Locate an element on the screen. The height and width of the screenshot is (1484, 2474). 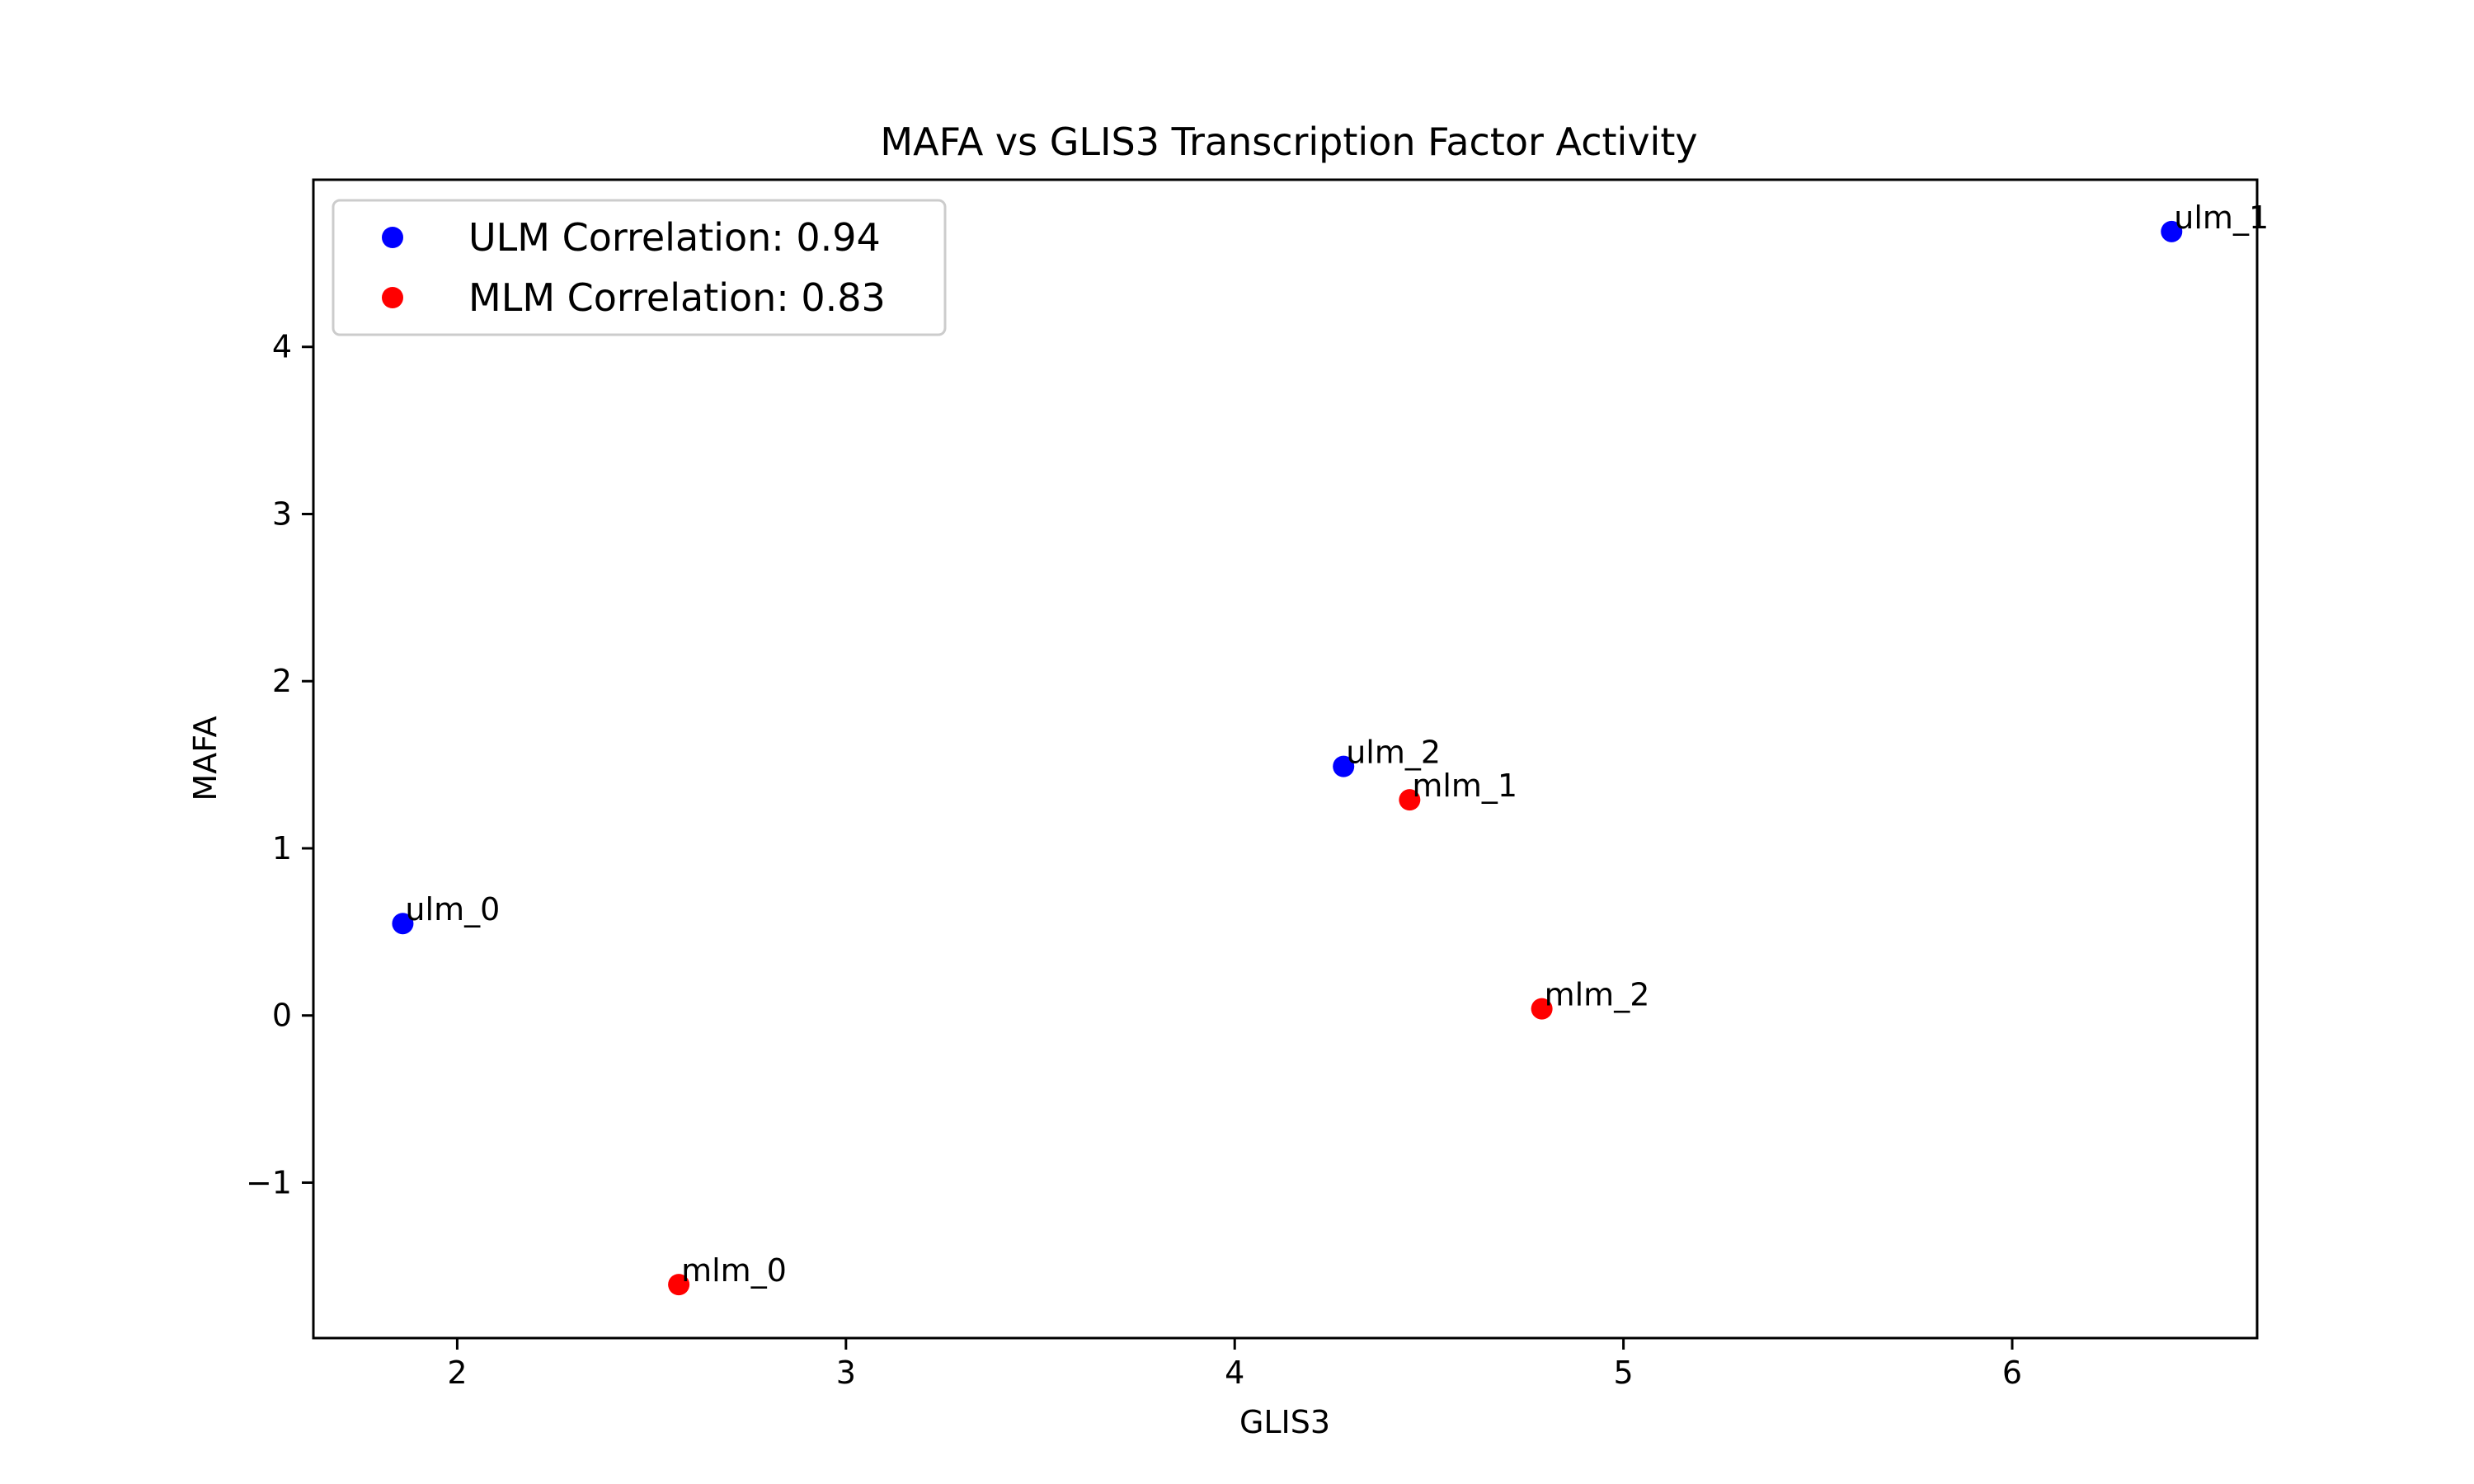
point-label: ulm_2 is located at coordinates (1393, 753).